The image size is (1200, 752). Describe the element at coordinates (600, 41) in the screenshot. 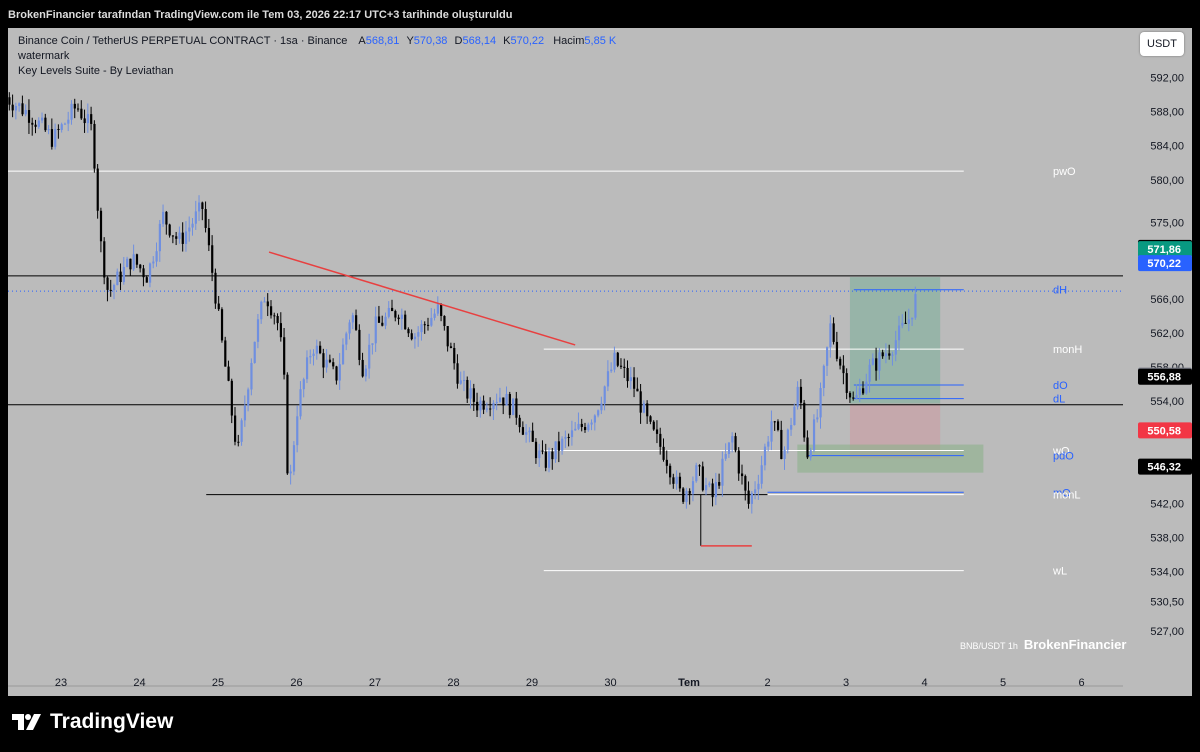

I see `legend-volume-value: 5,85 K` at that location.